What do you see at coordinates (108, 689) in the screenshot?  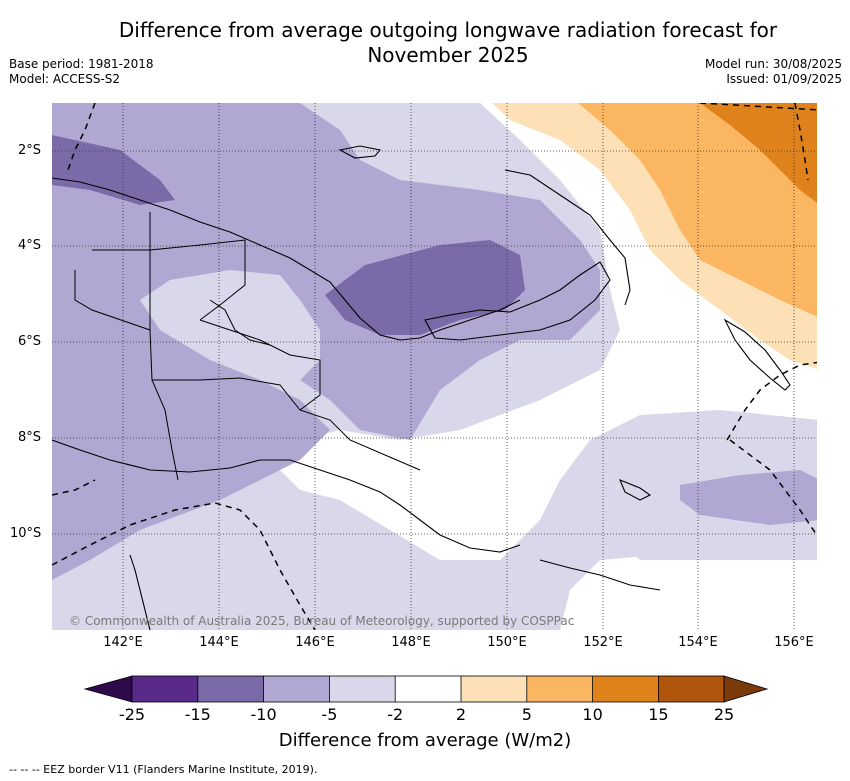 I see `colorbar-extend-min` at bounding box center [108, 689].